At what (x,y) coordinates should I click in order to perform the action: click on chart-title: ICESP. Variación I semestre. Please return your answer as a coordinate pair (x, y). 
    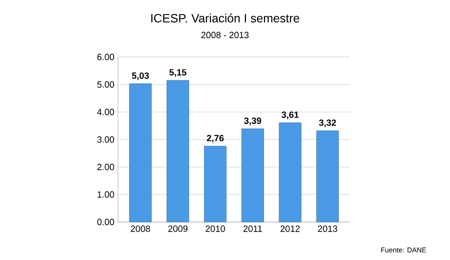
    Looking at the image, I should click on (225, 18).